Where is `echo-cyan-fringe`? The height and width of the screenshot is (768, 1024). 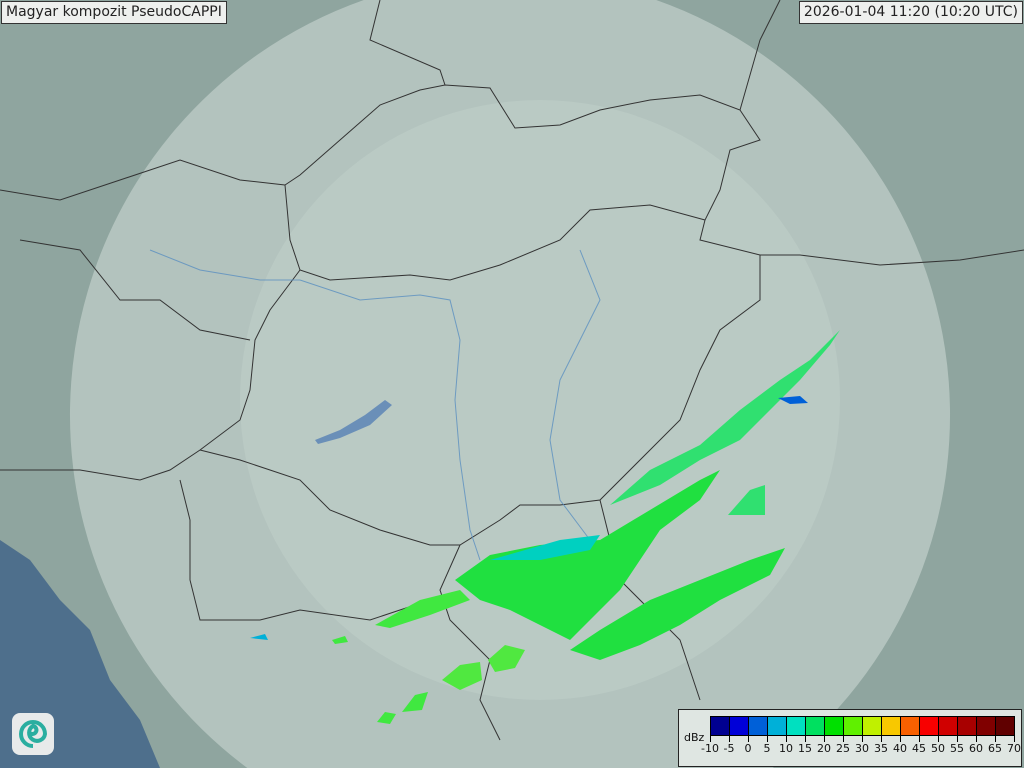
echo-cyan-fringe is located at coordinates (545, 547).